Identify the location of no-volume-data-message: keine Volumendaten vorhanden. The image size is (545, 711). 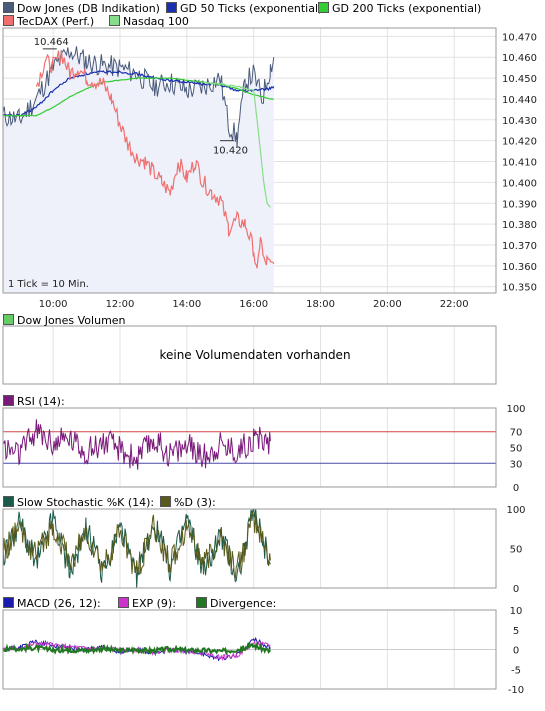
(255, 355).